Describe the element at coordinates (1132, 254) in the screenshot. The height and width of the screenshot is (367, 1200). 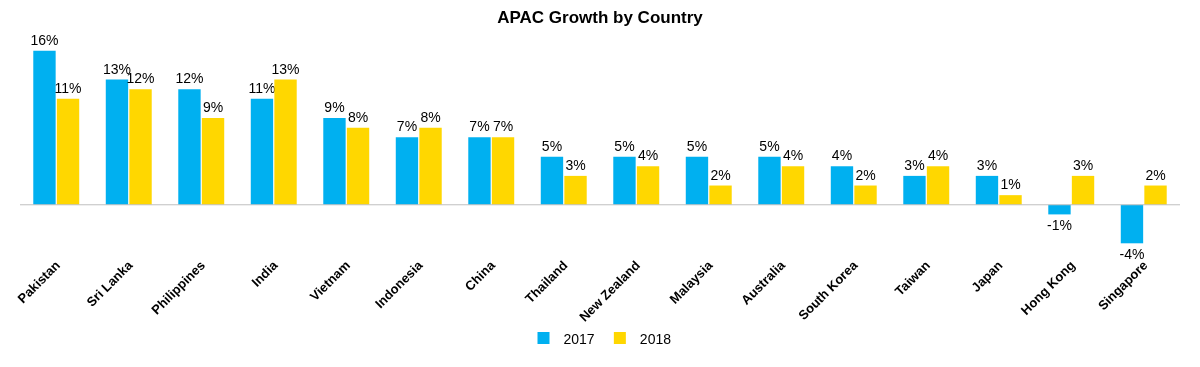
I see `data-label: -4%` at that location.